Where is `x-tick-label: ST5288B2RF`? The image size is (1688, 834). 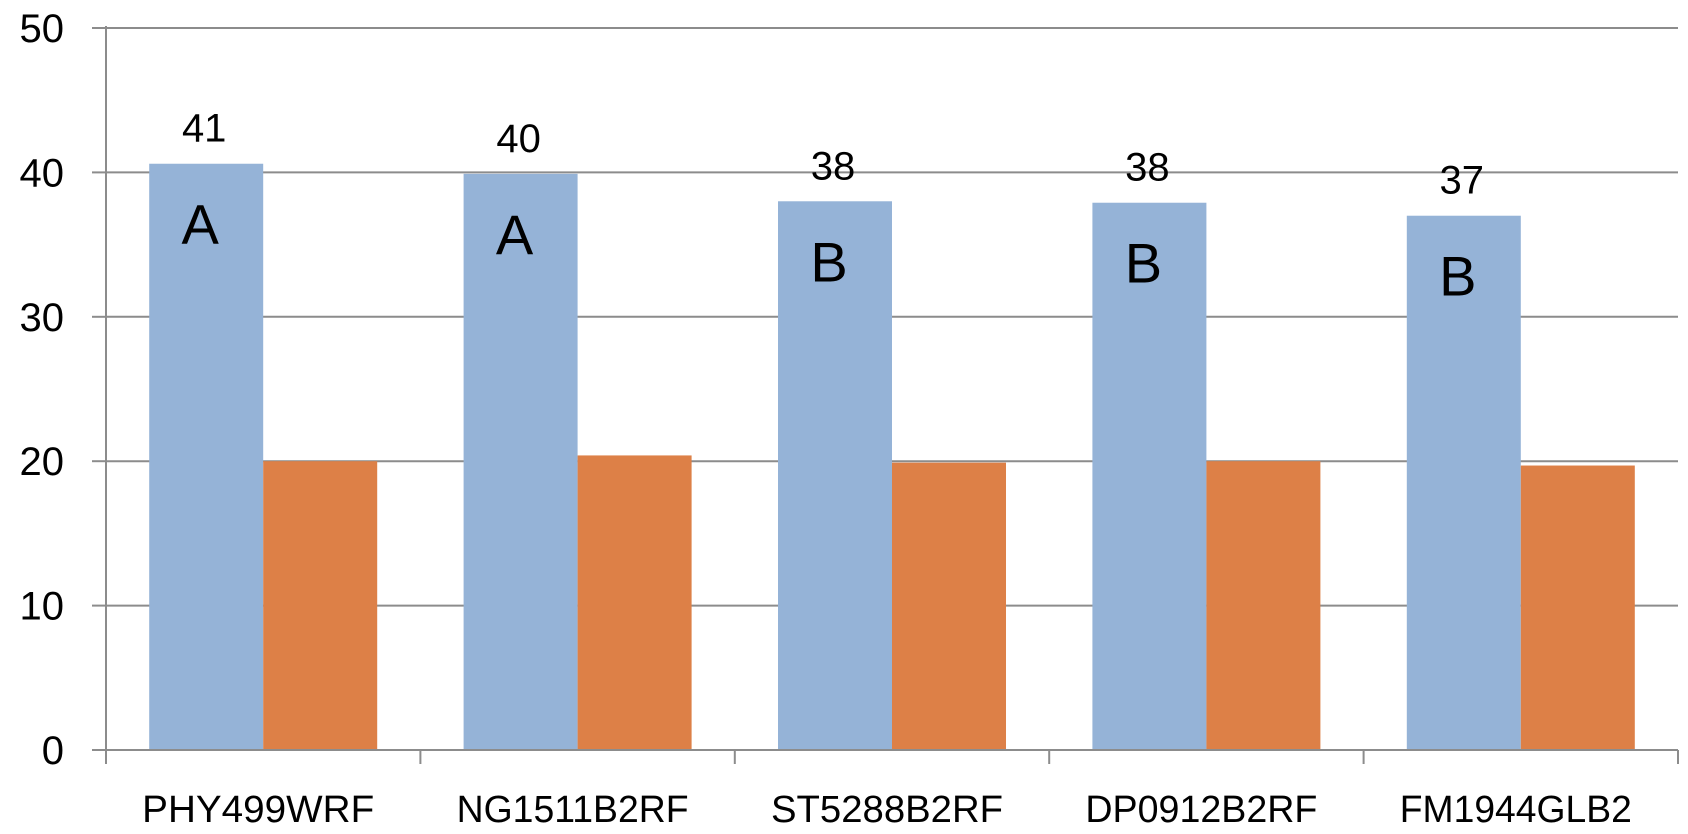 x-tick-label: ST5288B2RF is located at coordinates (887, 809).